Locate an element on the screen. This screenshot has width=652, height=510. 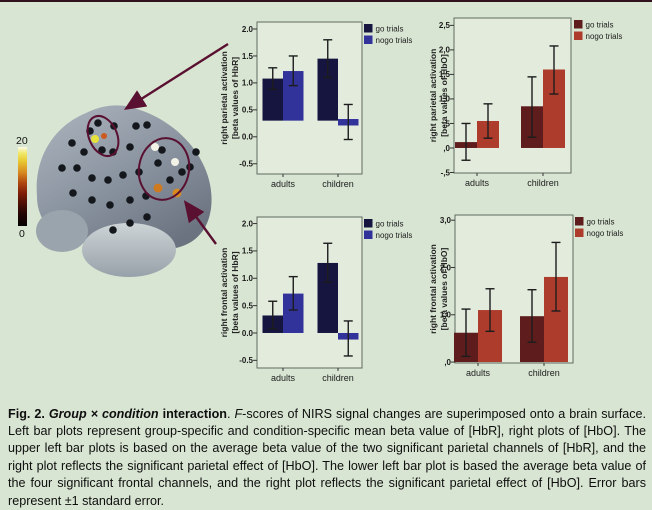
colorbar-min-label: 0 is located at coordinates (22, 234).